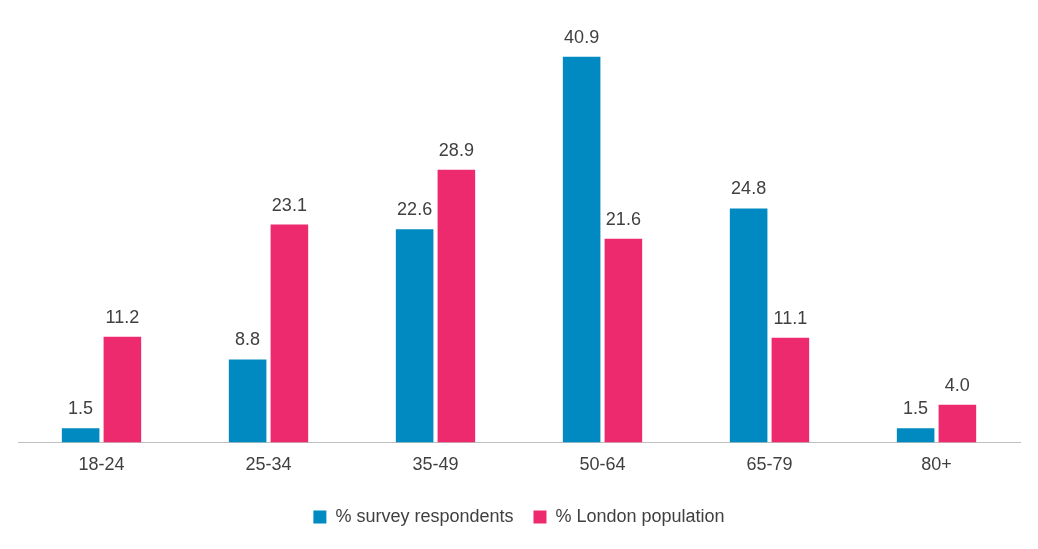 This screenshot has height=549, width=1038. Describe the element at coordinates (769, 464) in the screenshot. I see `x-tick-label: 65-79` at that location.